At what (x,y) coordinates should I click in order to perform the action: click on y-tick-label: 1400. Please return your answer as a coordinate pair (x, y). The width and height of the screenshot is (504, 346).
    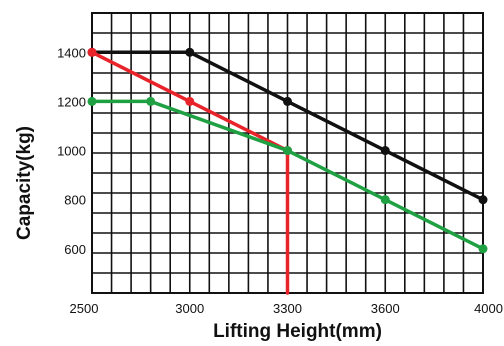
    Looking at the image, I should click on (71, 52).